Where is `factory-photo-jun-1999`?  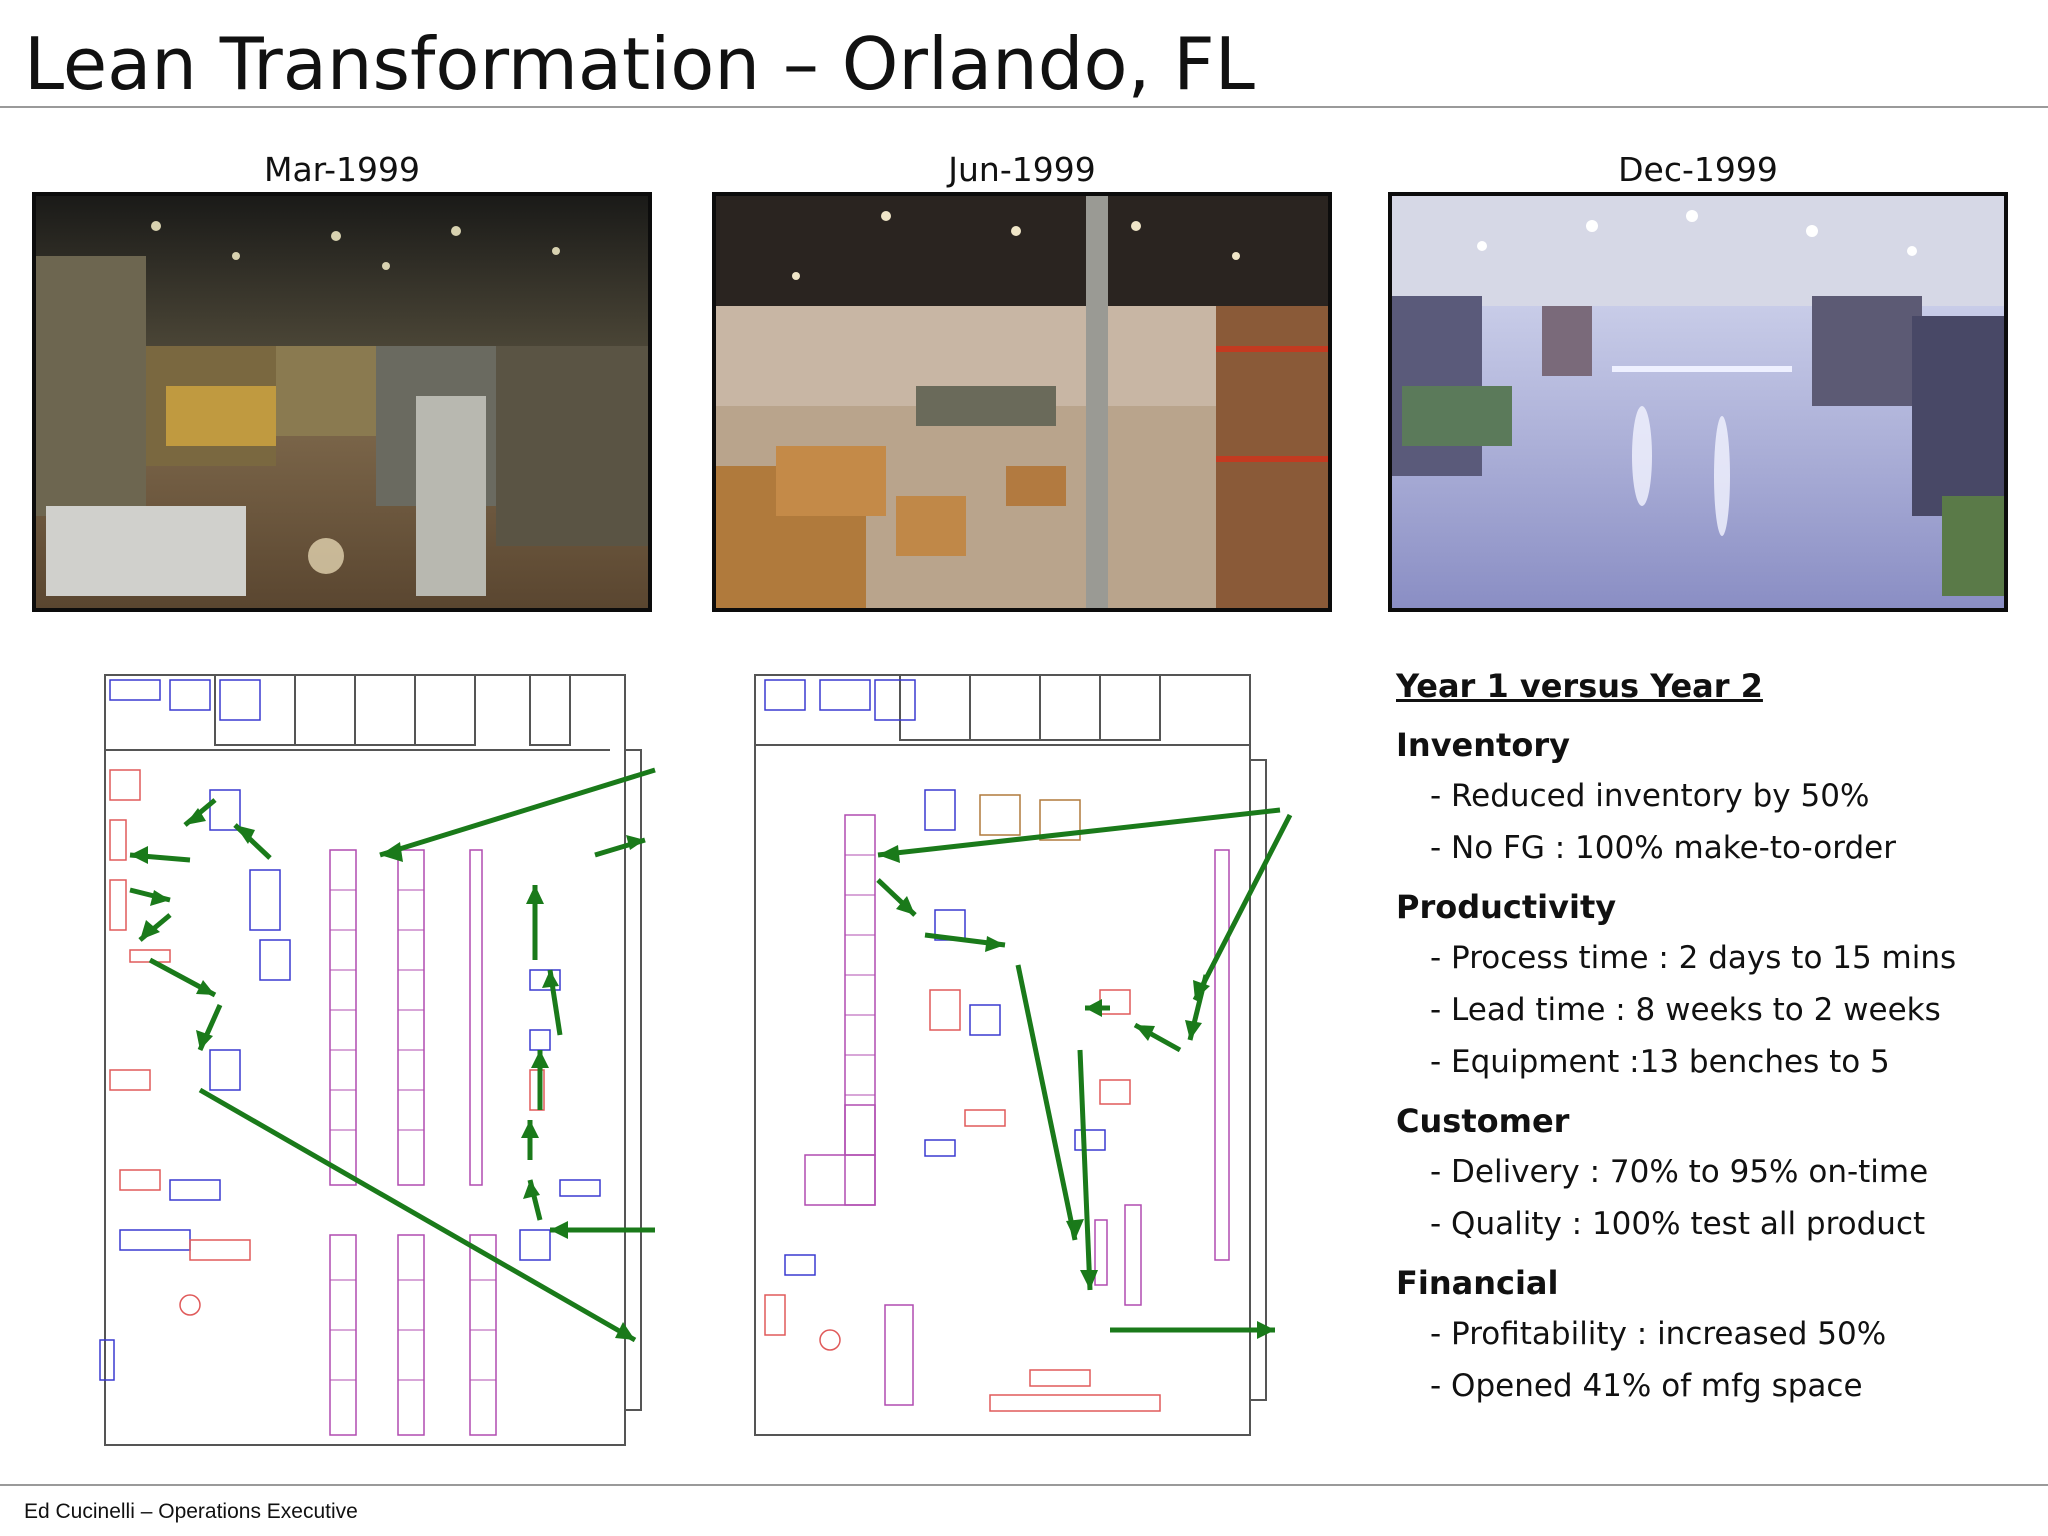
factory-photo-jun-1999 is located at coordinates (1022, 402).